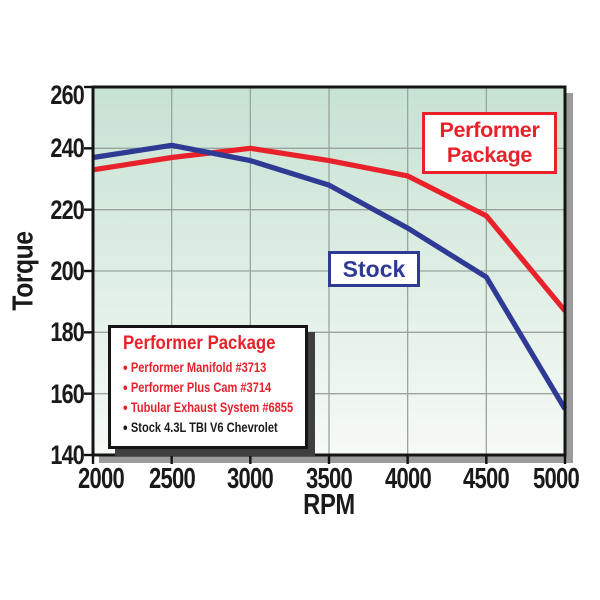 This screenshot has height=600, width=600. Describe the element at coordinates (204, 427) in the screenshot. I see `legend-item-text: Stock 4.3L TBI V6 Chevrolet` at that location.